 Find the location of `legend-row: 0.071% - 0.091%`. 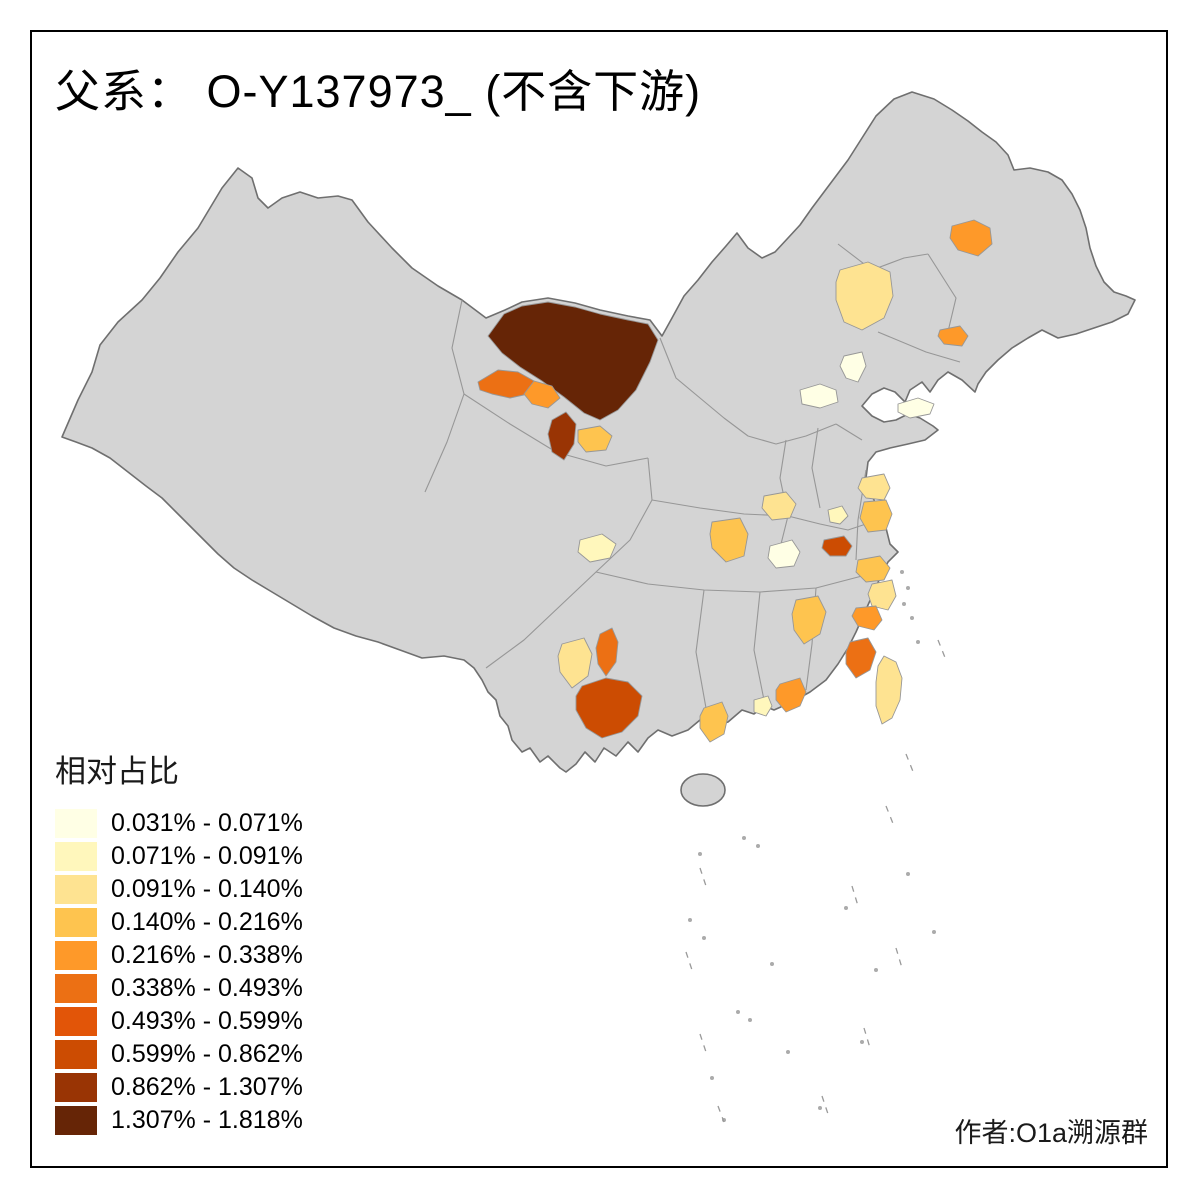

legend-row: 0.071% - 0.091% is located at coordinates (179, 856).